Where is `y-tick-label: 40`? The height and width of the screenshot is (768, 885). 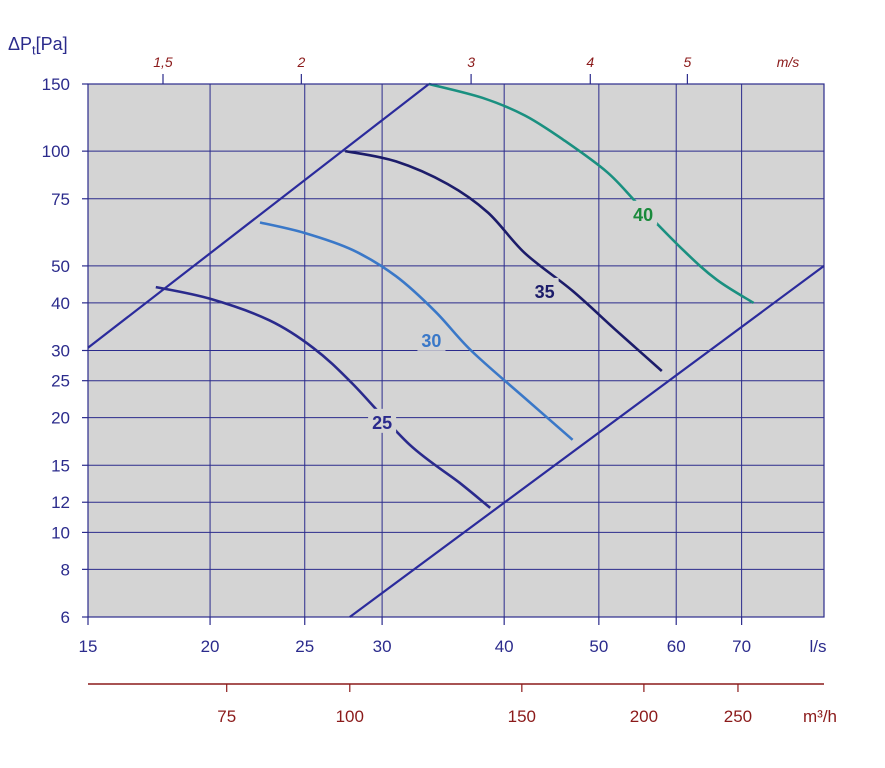
y-tick-label: 40 is located at coordinates (60, 303).